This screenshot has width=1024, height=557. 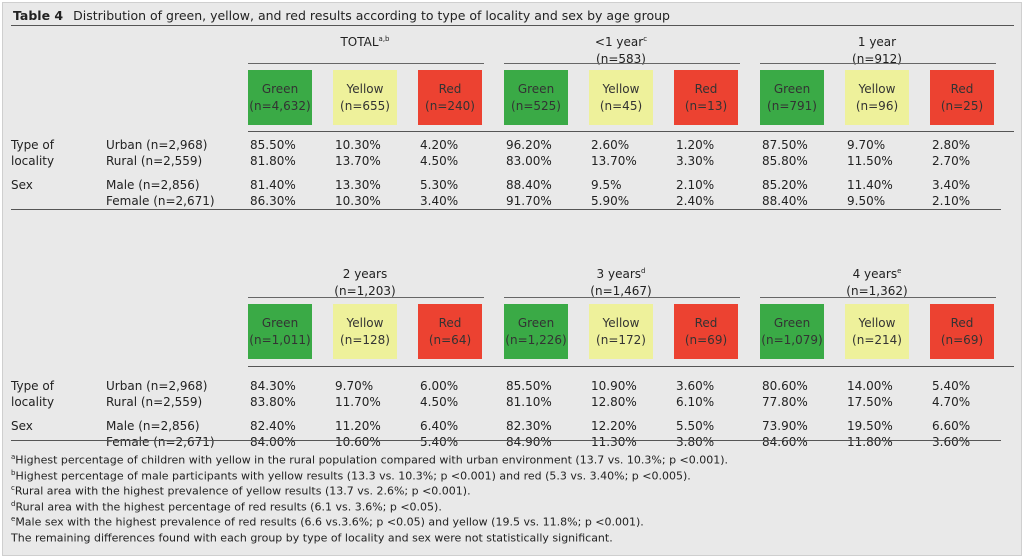 What do you see at coordinates (365, 281) in the screenshot?
I see `age-group-header: 2 years (n=1,203)` at bounding box center [365, 281].